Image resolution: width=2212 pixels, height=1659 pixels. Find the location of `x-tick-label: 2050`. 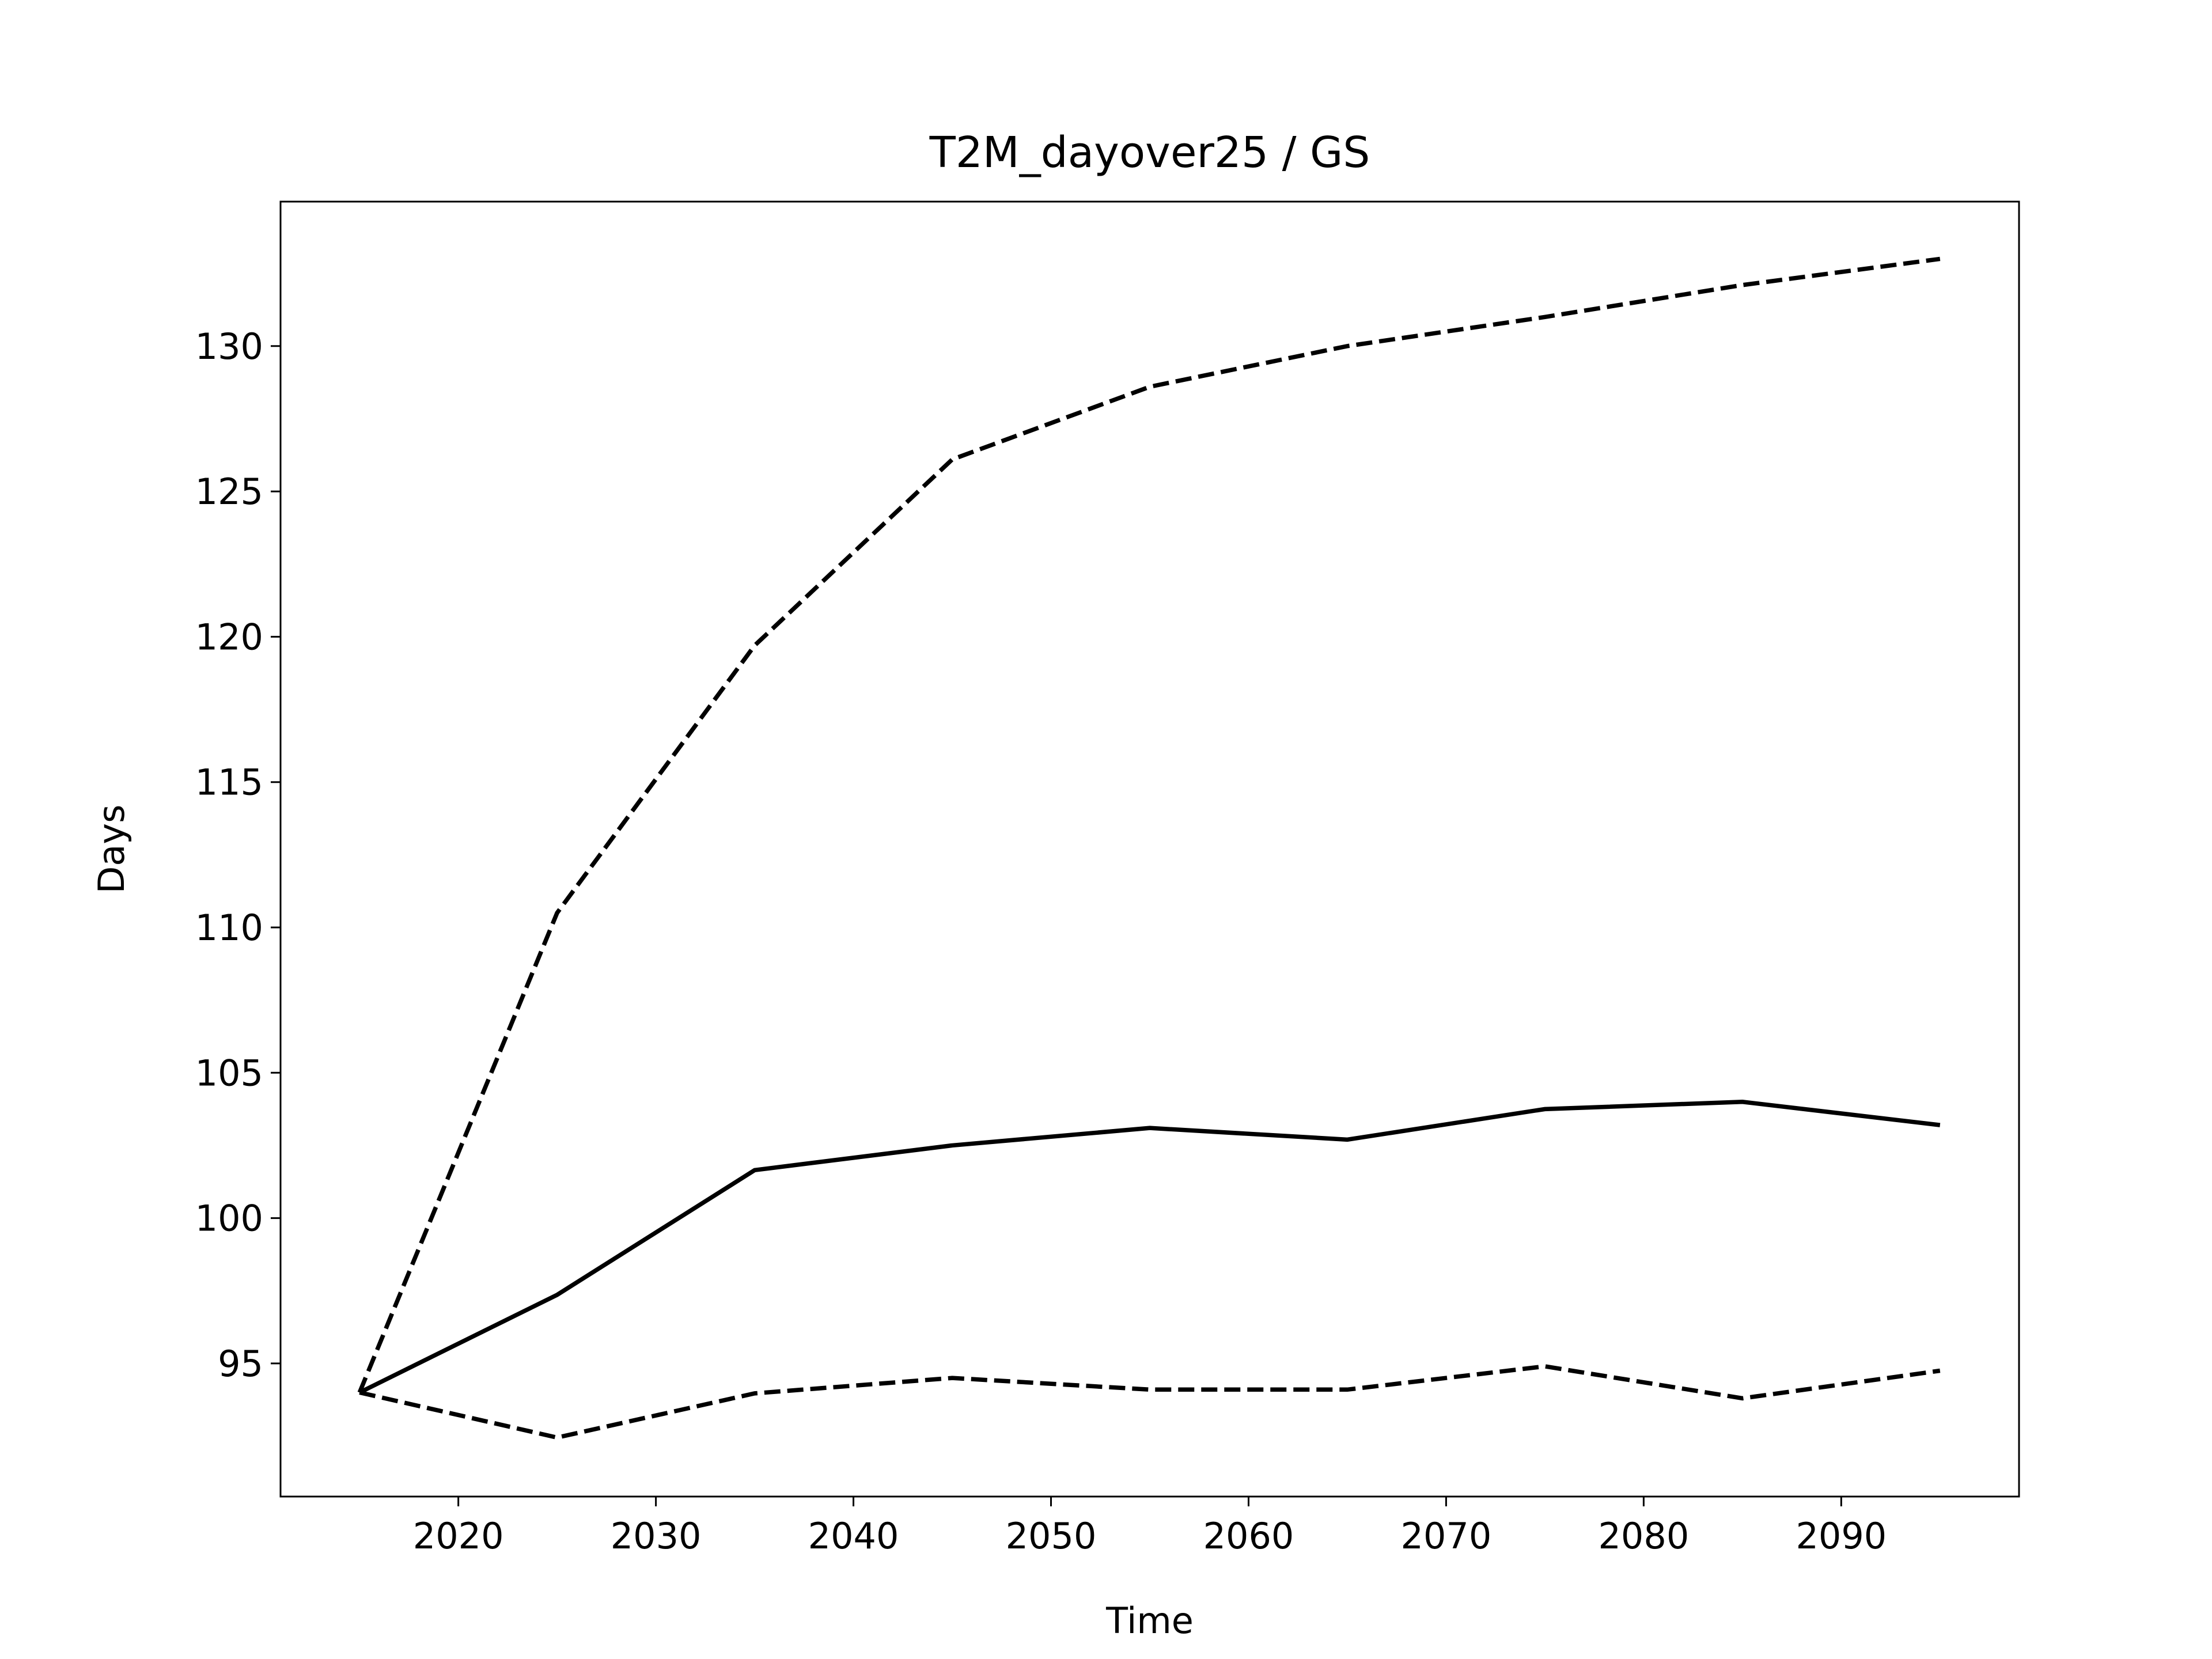

x-tick-label: 2050 is located at coordinates (1051, 1536).